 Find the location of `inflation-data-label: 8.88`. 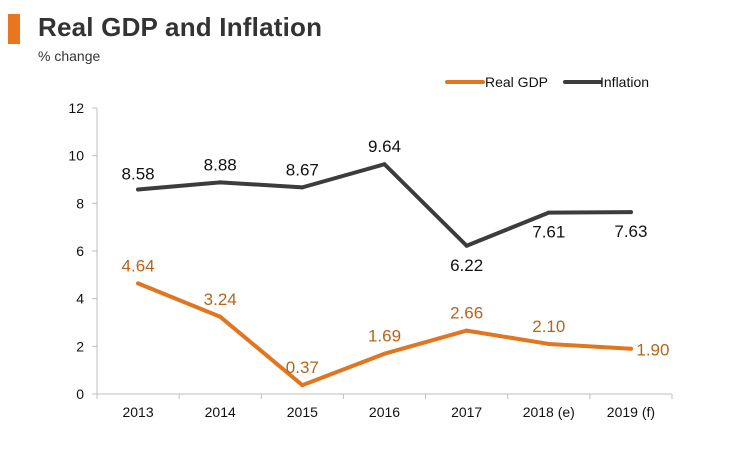

inflation-data-label: 8.88 is located at coordinates (220, 164).